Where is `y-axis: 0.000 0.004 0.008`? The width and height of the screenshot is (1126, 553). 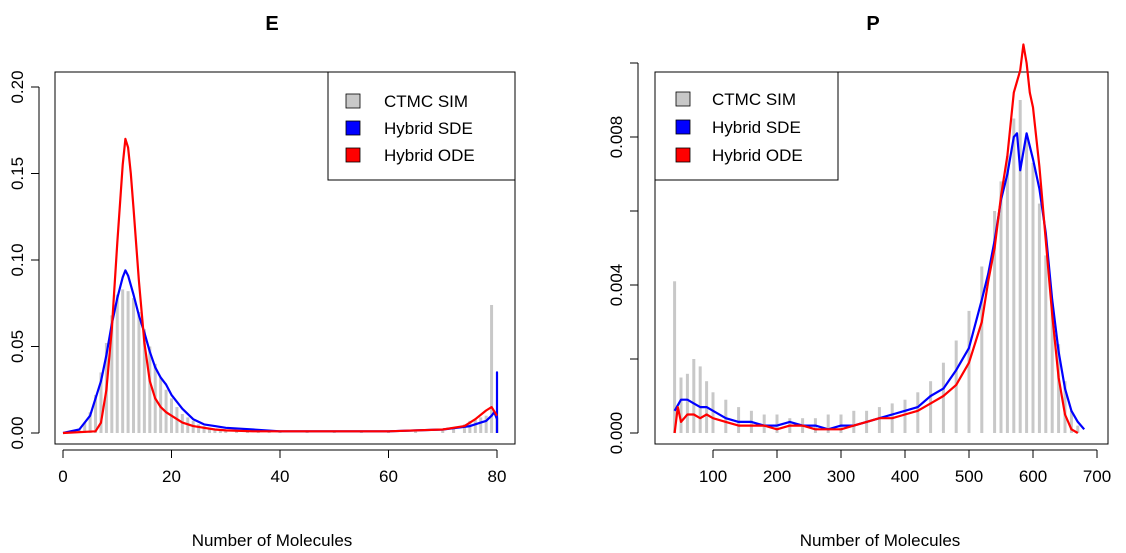
y-axis: 0.000 0.004 0.008 is located at coordinates (623, 258).